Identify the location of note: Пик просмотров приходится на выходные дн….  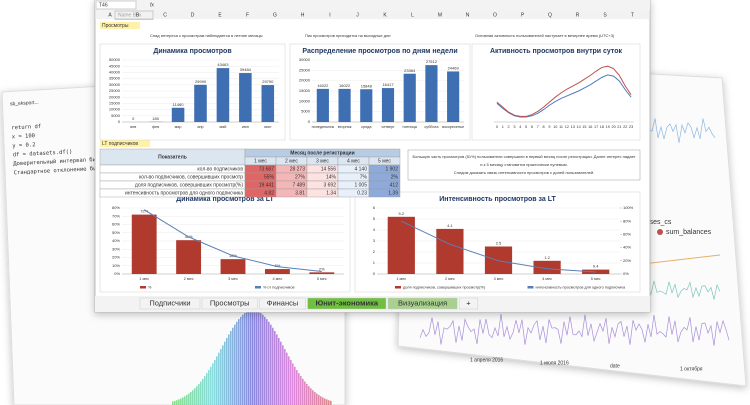
(348, 35).